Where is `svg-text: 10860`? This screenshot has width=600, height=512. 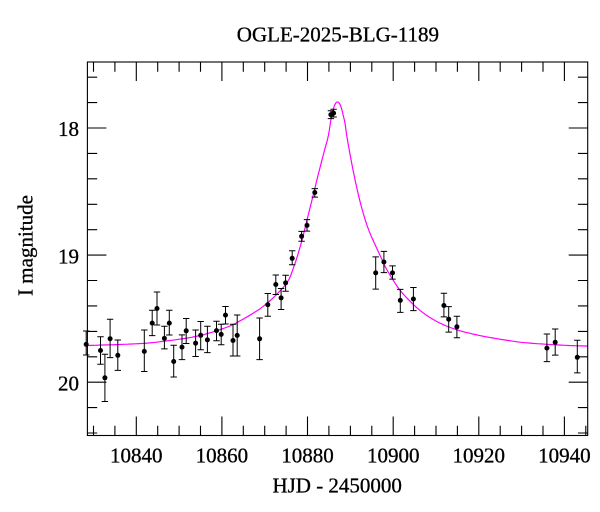 svg-text: 10860 is located at coordinates (222, 456).